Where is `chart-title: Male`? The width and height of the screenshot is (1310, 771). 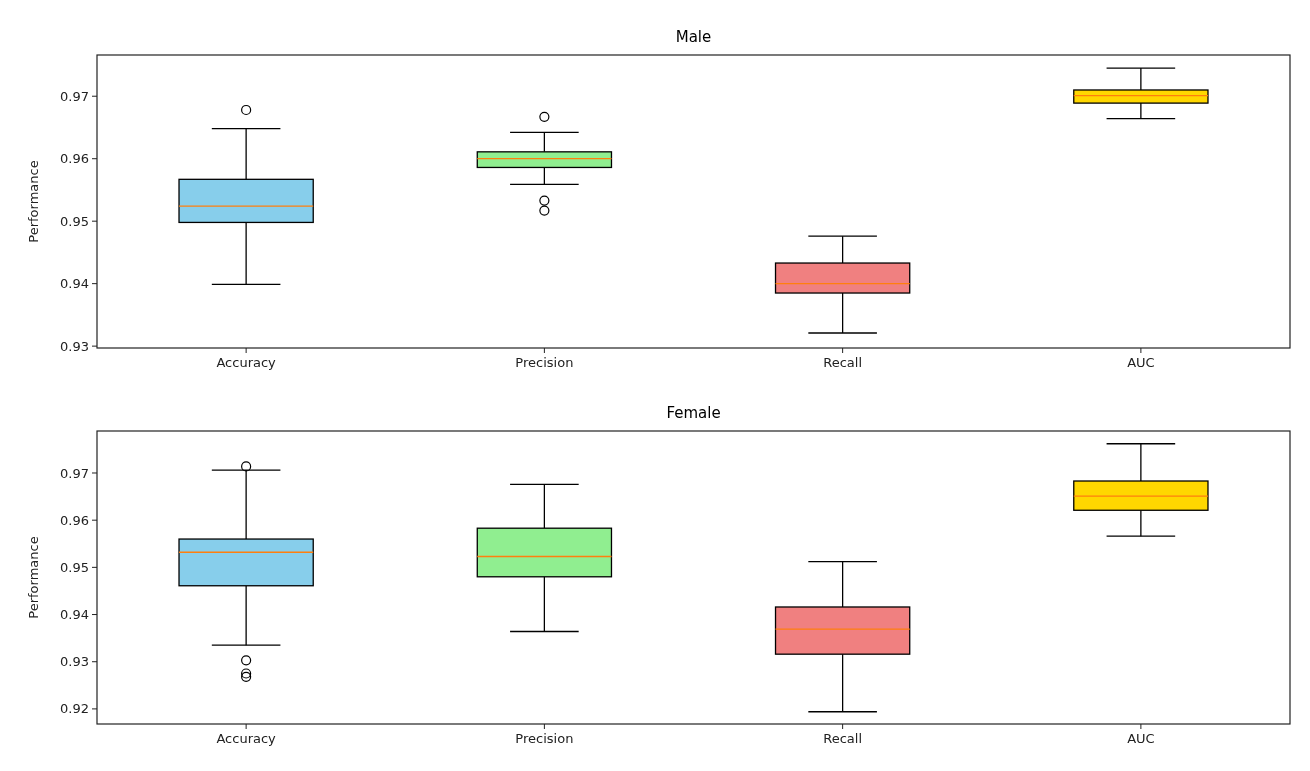
chart-title: Male is located at coordinates (693, 37).